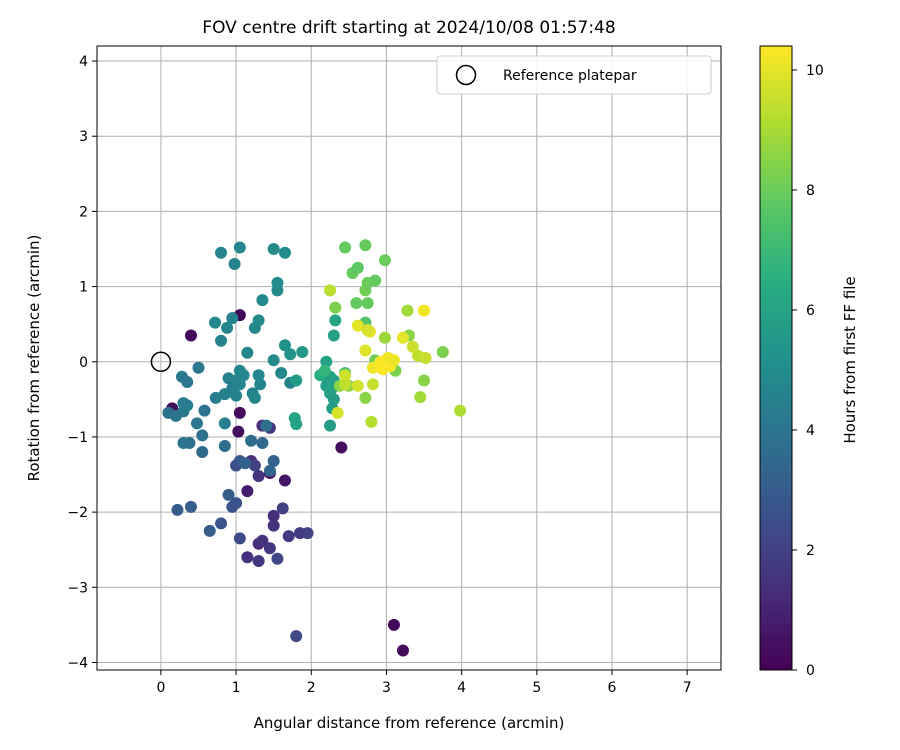 This screenshot has height=750, width=900. I want to click on y-tick-label: 2, so click(83, 212).